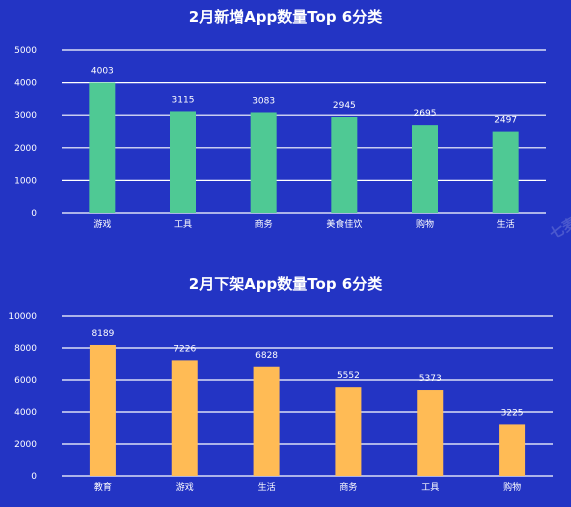 The height and width of the screenshot is (507, 571). I want to click on x-tick-label: 教育, so click(103, 487).